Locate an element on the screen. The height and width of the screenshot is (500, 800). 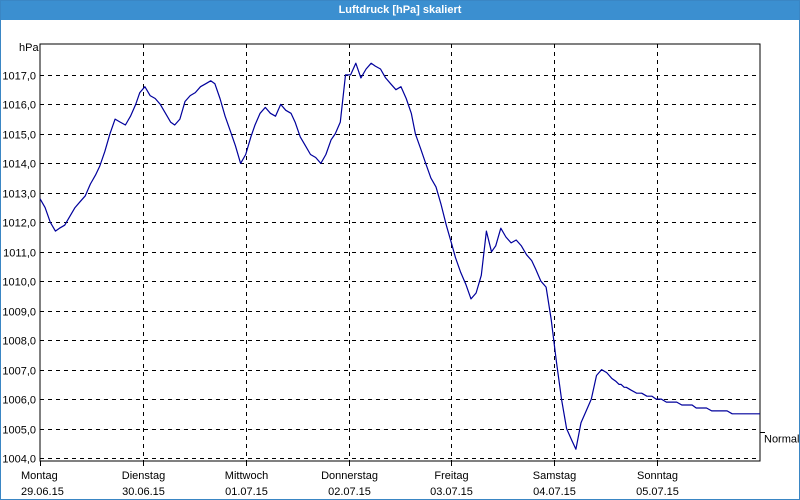
y-tick-label: 1012,0 is located at coordinates (19, 224).